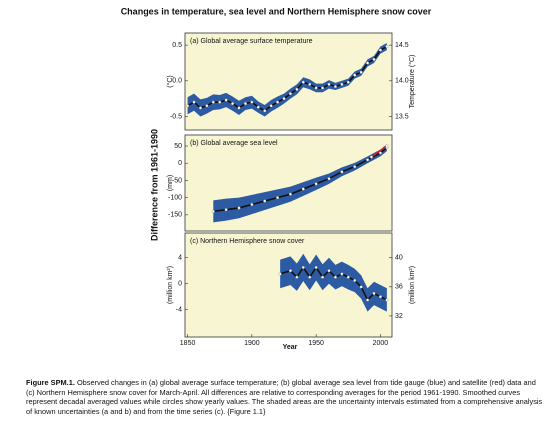 The height and width of the screenshot is (434, 553). I want to click on y-tick-label: -150, so click(175, 215).